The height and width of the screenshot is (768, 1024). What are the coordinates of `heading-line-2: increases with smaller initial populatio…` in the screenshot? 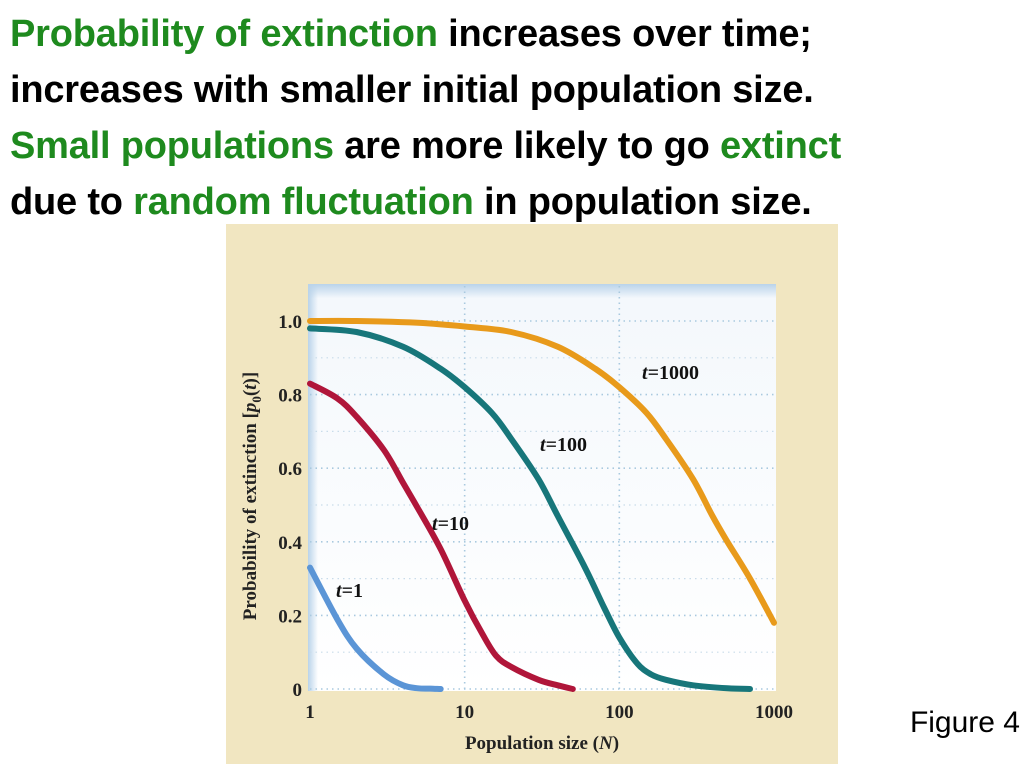 It's located at (515, 90).